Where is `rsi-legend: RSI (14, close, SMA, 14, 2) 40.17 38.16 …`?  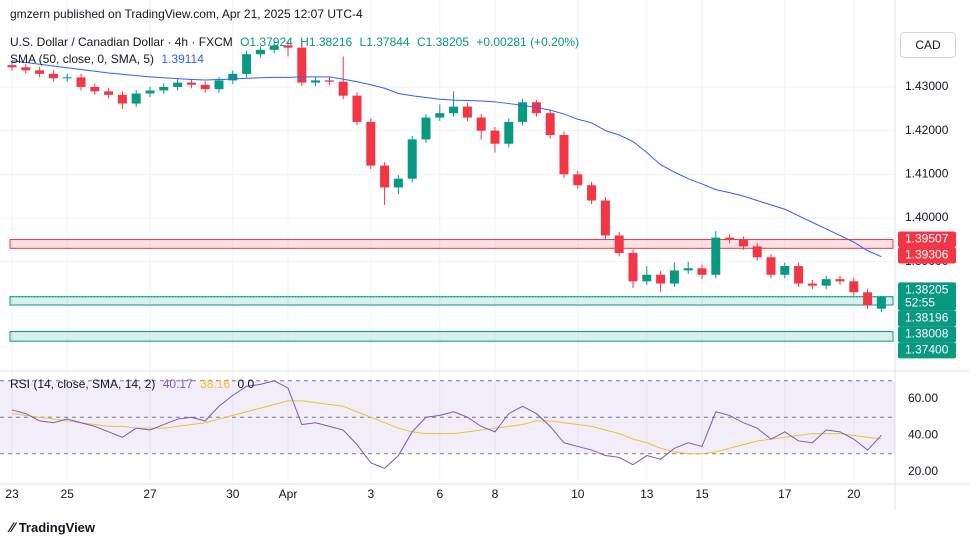
rsi-legend: RSI (14, close, SMA, 14, 2) 40.17 38.16 … is located at coordinates (134, 384).